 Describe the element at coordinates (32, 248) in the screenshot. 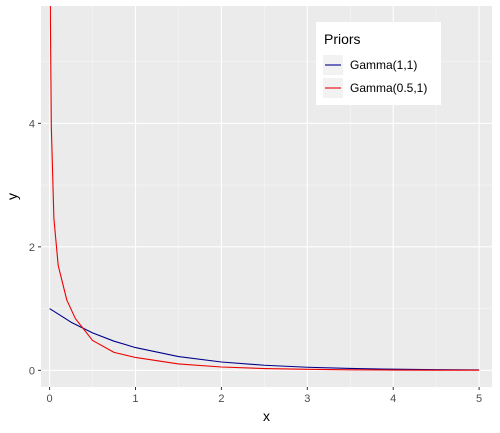

I see `y-tick-label: 2` at that location.